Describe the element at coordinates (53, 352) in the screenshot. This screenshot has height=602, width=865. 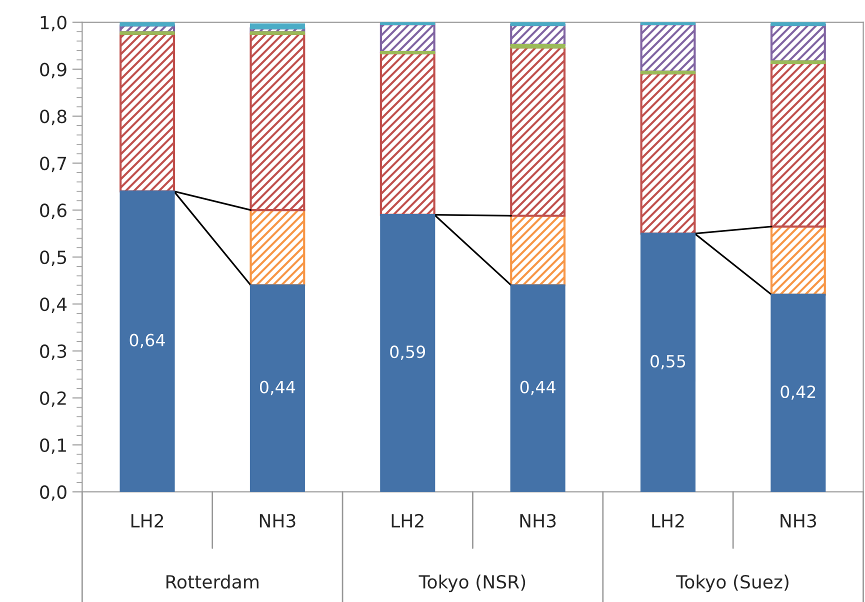
I see `y-tick-label: 0,3` at that location.